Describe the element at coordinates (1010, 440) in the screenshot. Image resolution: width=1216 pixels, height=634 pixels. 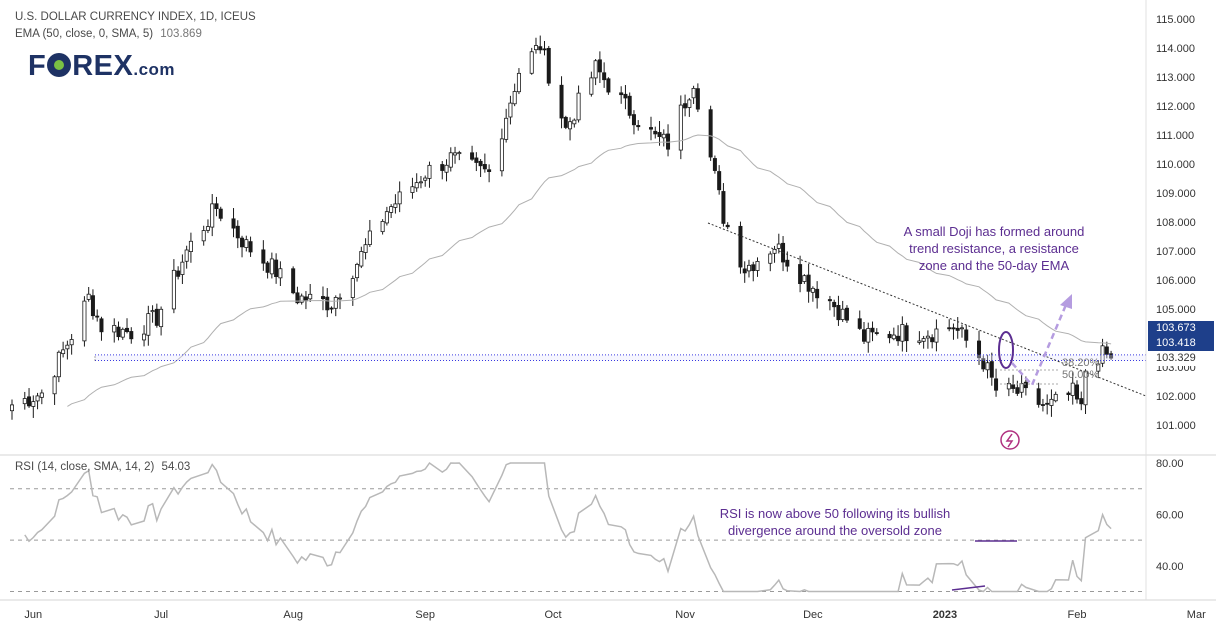
I see `event-lightning-icon` at that location.